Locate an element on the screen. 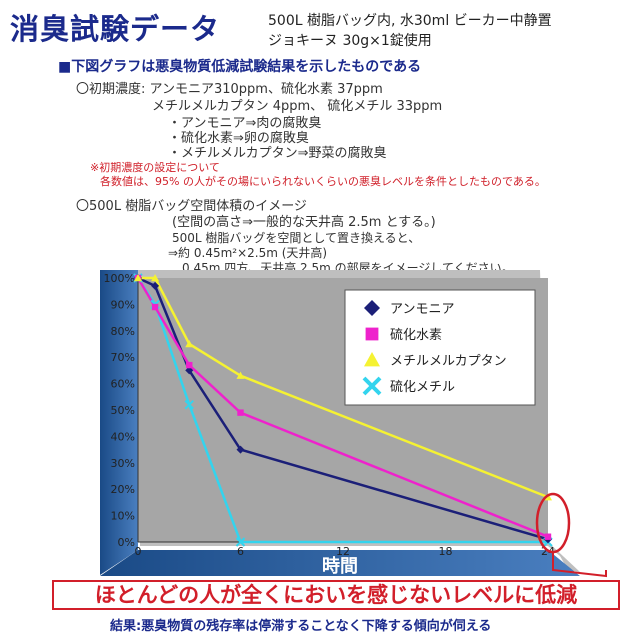 The height and width of the screenshot is (640, 640). volume-ceiling-note: (空間の高さ⇒一般的な天井高 2.5m とする。) is located at coordinates (304, 222).